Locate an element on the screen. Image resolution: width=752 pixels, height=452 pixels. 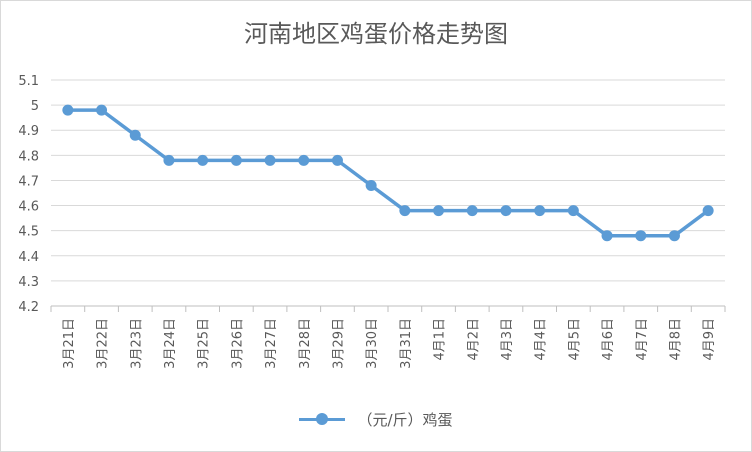
legend-marker is located at coordinates (322, 419).